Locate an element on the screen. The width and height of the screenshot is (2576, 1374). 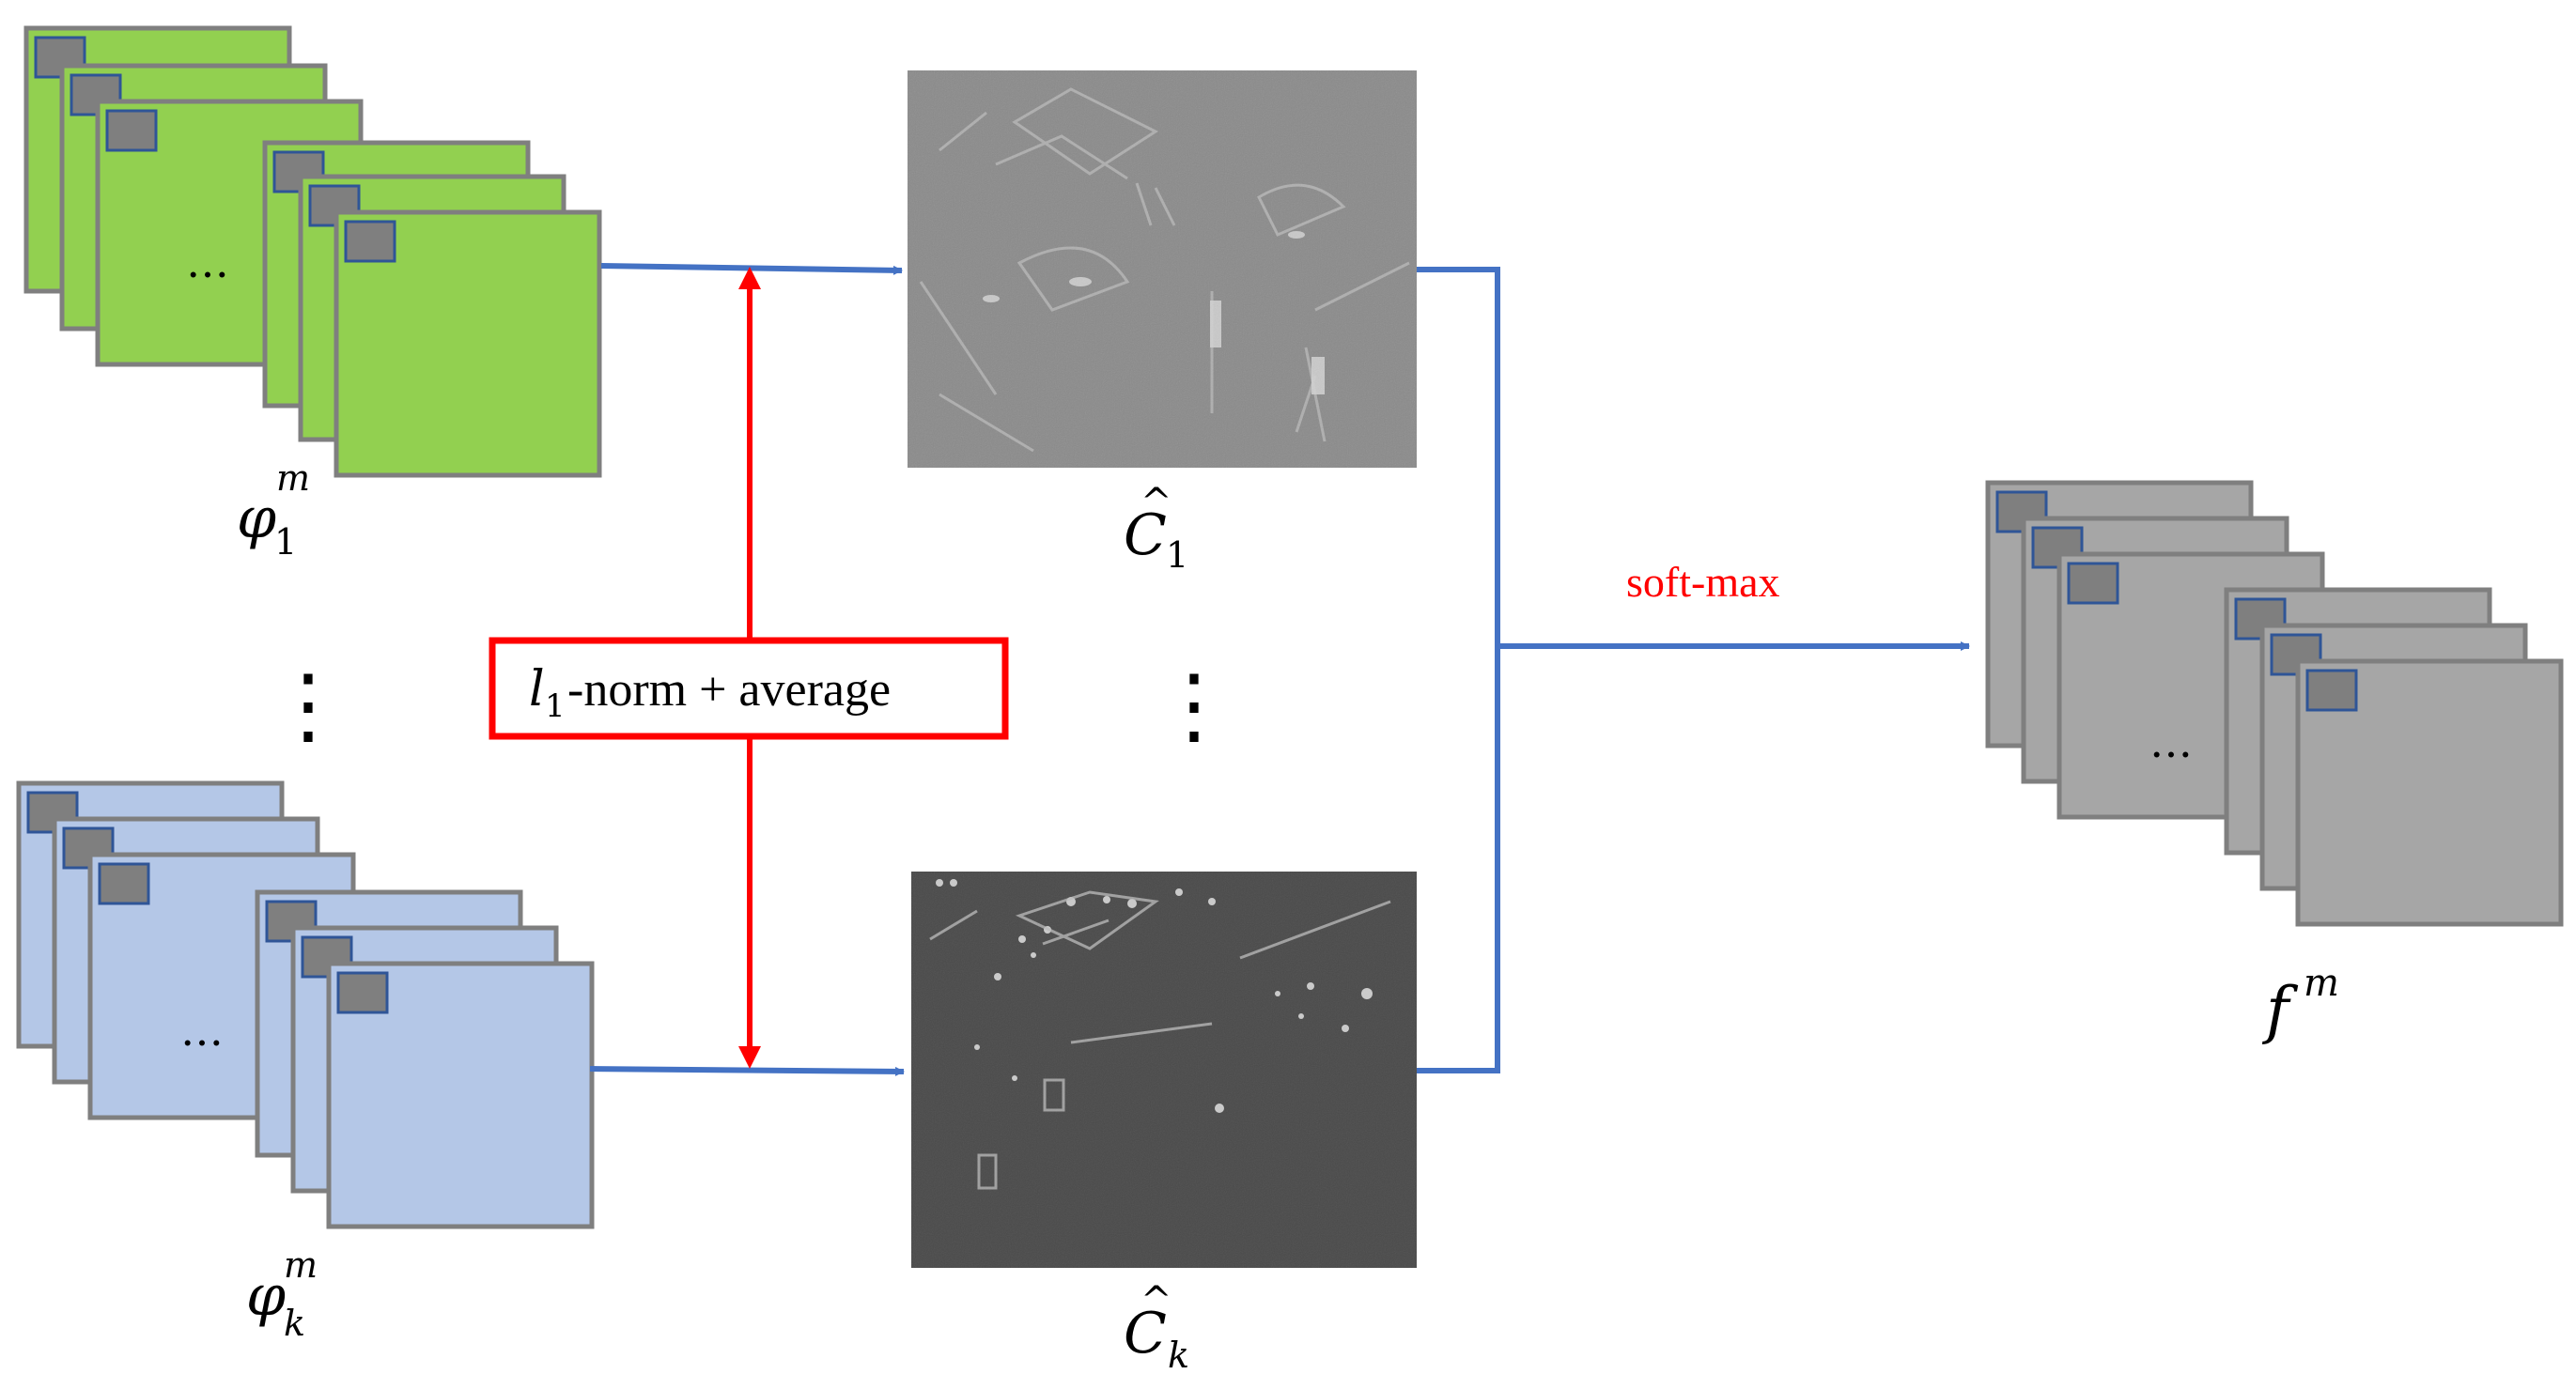
f-base: f is located at coordinates (2280, 1010).